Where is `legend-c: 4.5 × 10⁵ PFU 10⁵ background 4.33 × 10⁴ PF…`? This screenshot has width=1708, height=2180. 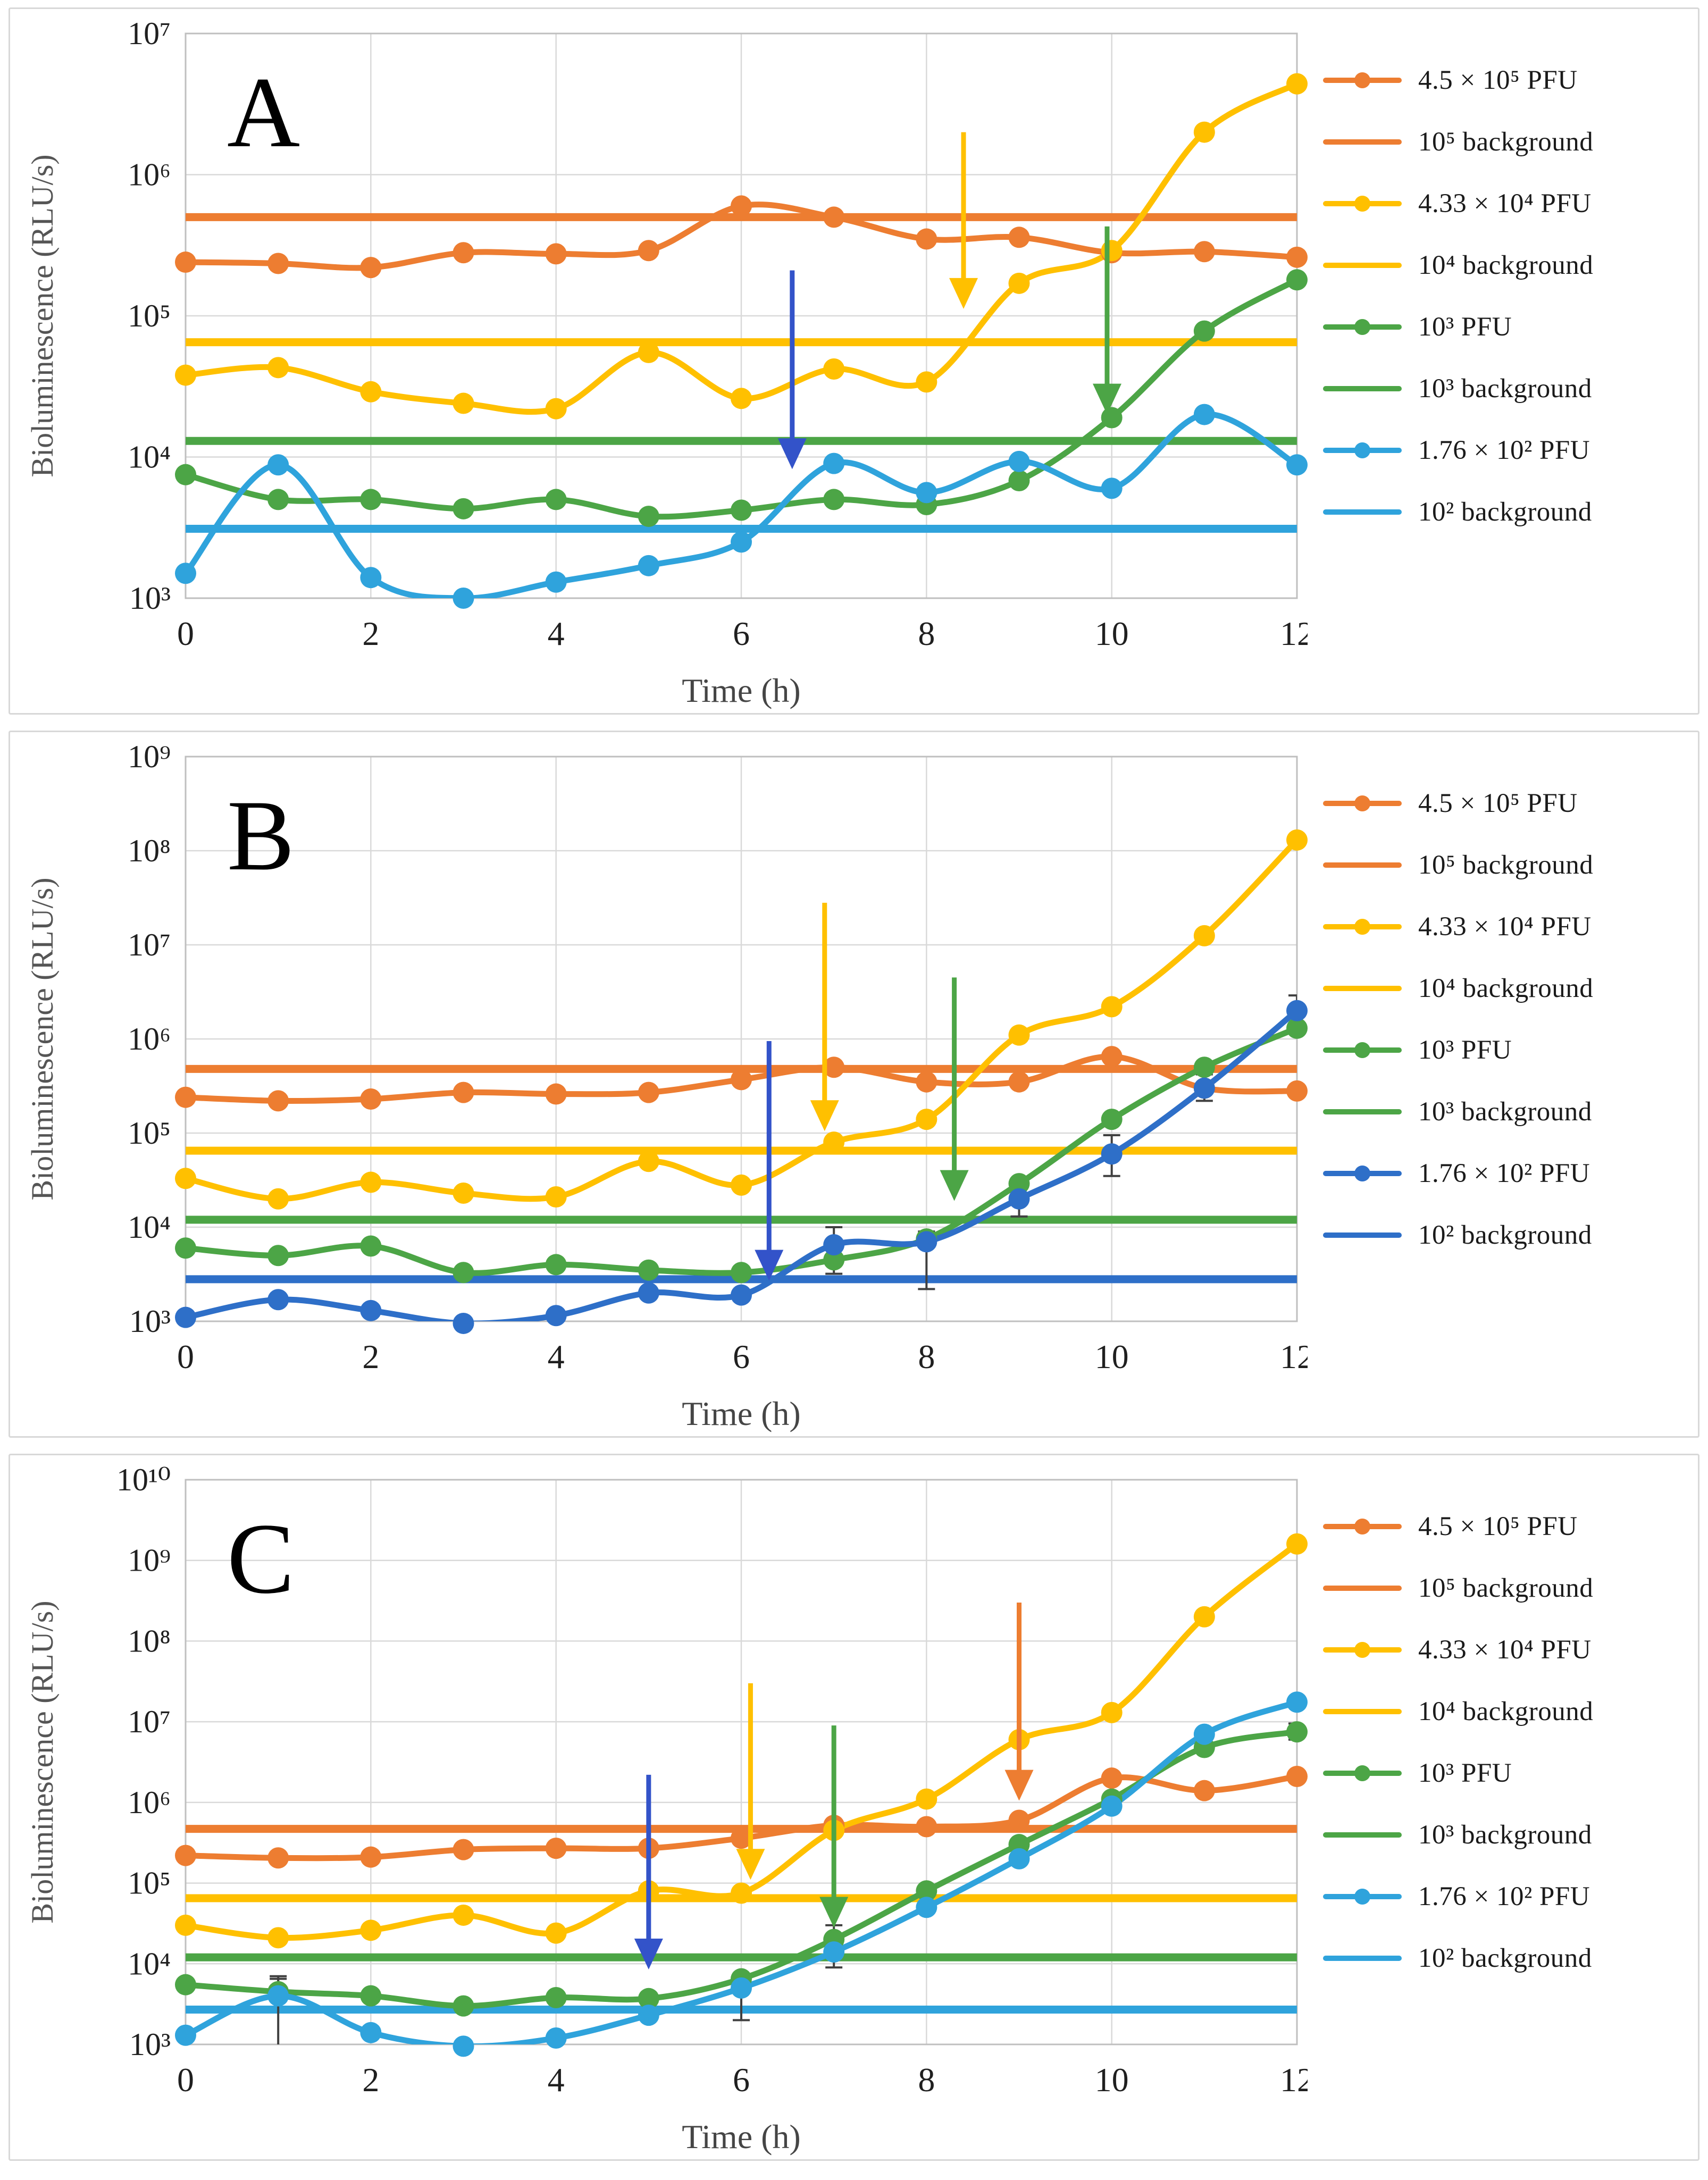 legend-c: 4.5 × 10⁵ PFU 10⁵ background 4.33 × 10⁴ PF… is located at coordinates (1503, 1807).